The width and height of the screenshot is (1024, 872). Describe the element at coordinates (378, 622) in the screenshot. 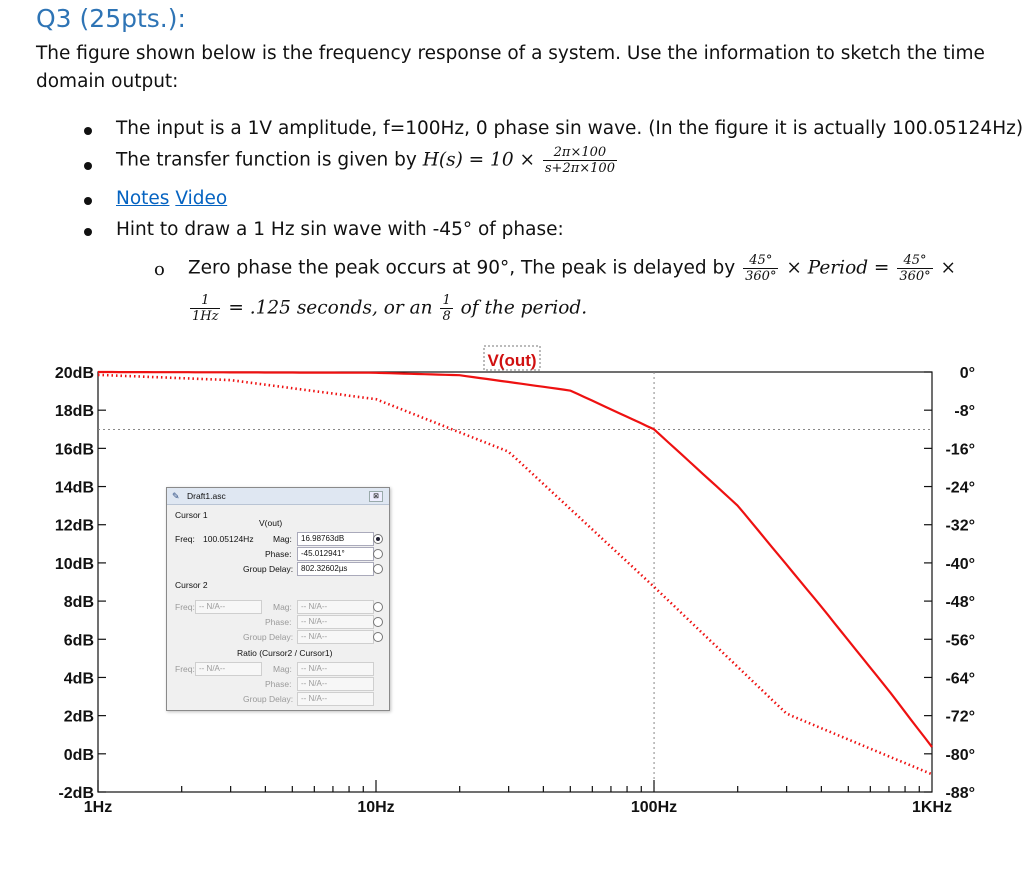

I see `cursor2-phase-radio` at that location.